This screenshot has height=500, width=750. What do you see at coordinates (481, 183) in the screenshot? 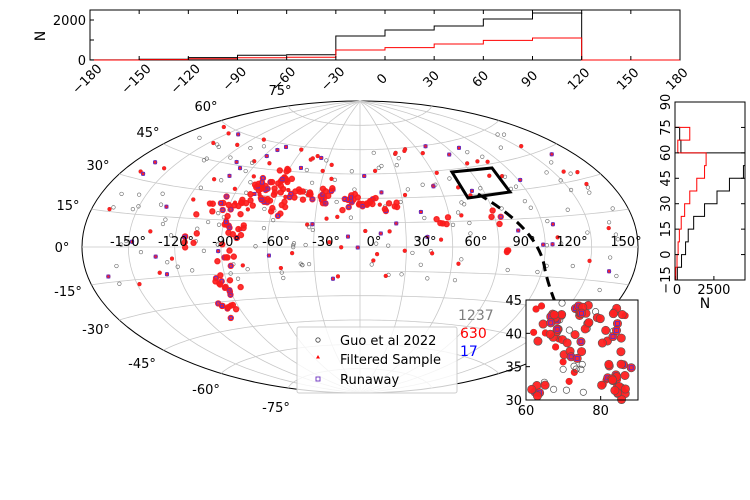
I see `sky-map-zoom-region` at bounding box center [481, 183].